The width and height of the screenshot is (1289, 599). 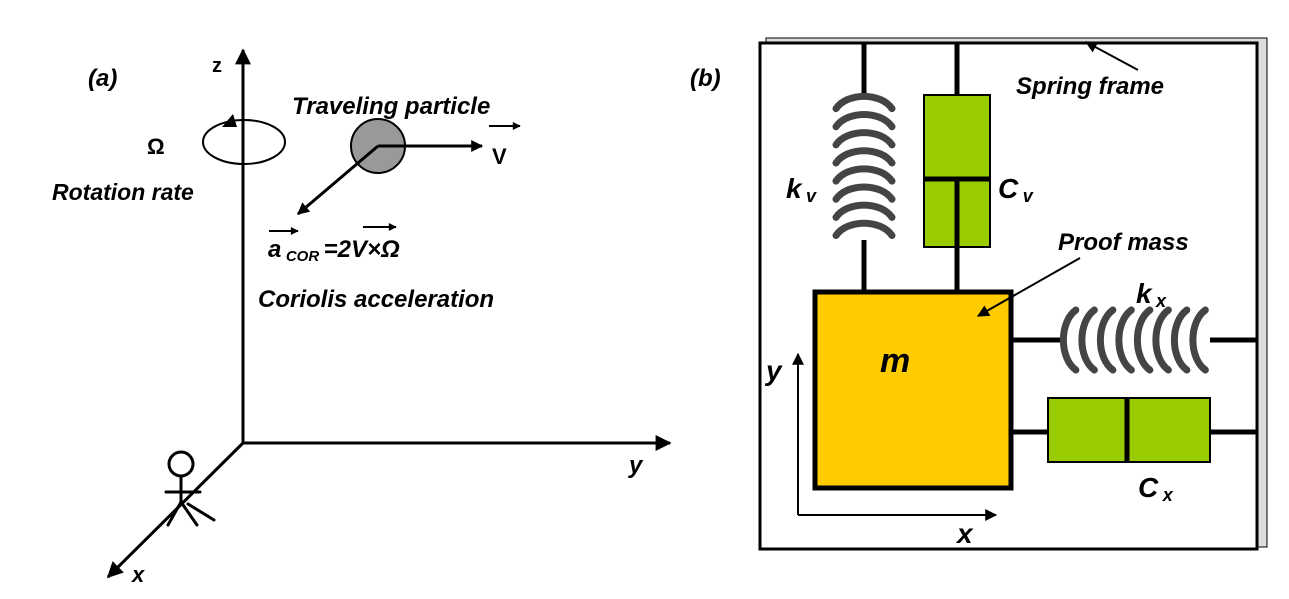 I want to click on coriolis-expression: =2V×Ω, so click(x=362, y=249).